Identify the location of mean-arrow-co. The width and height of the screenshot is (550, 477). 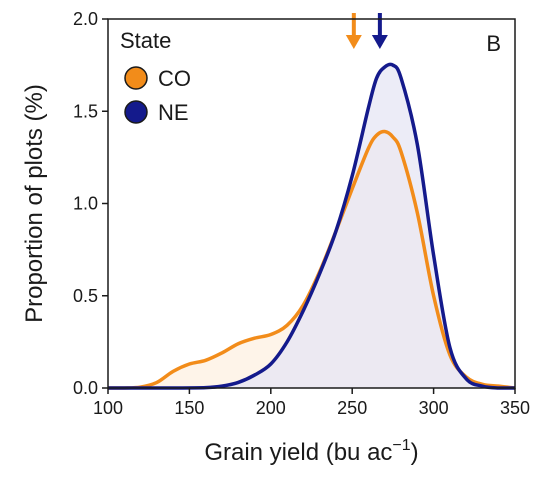
(353, 31).